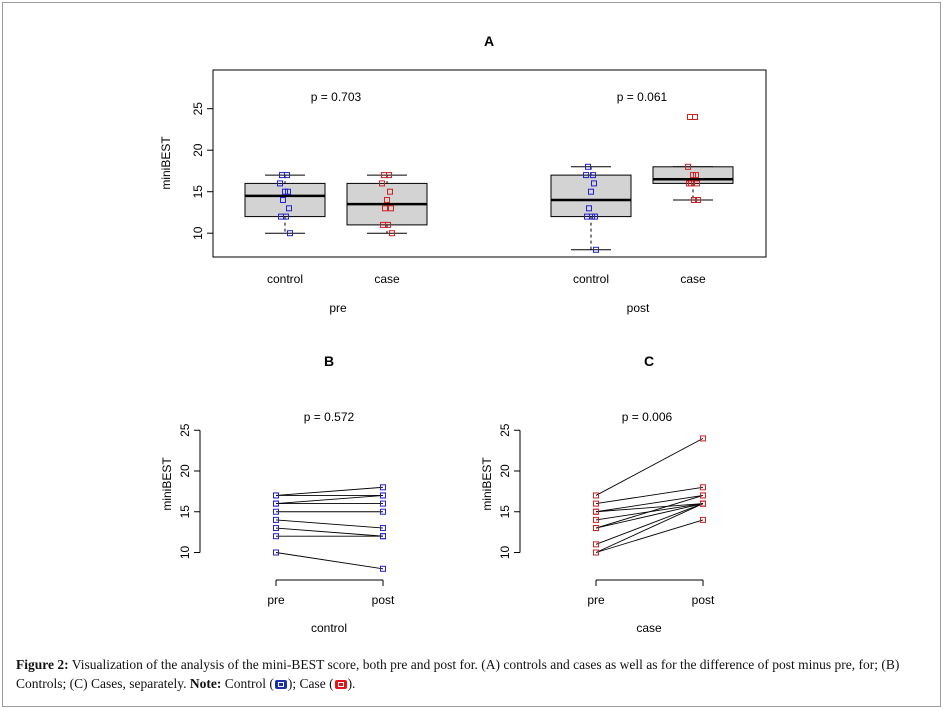  What do you see at coordinates (205, 683) in the screenshot?
I see `caption-note-label: Note:` at bounding box center [205, 683].